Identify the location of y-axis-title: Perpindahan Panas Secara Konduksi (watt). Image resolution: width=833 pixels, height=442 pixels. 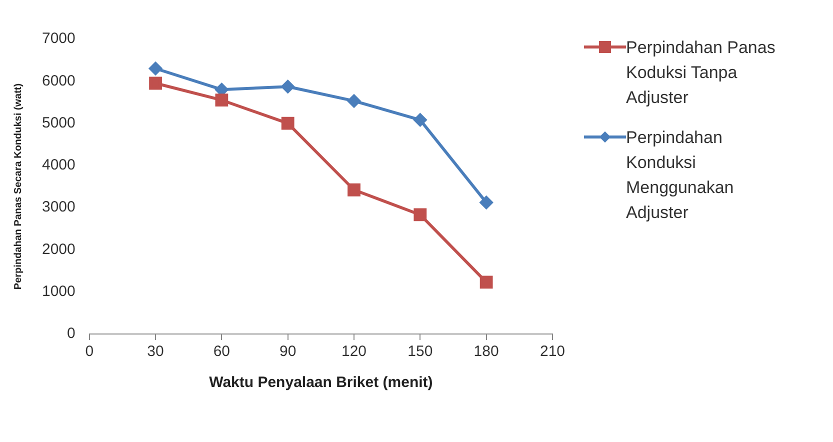
(18, 186).